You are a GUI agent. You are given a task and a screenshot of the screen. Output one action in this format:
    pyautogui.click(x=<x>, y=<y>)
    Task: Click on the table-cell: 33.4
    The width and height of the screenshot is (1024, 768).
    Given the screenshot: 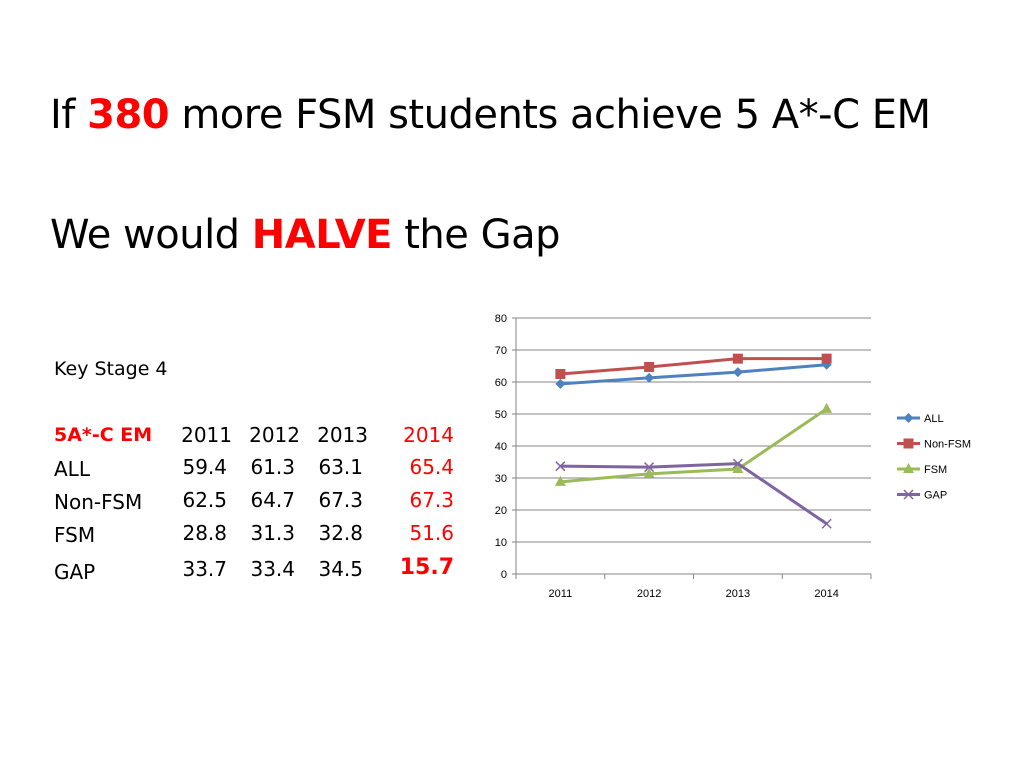 What is the action you would take?
    pyautogui.click(x=272, y=569)
    